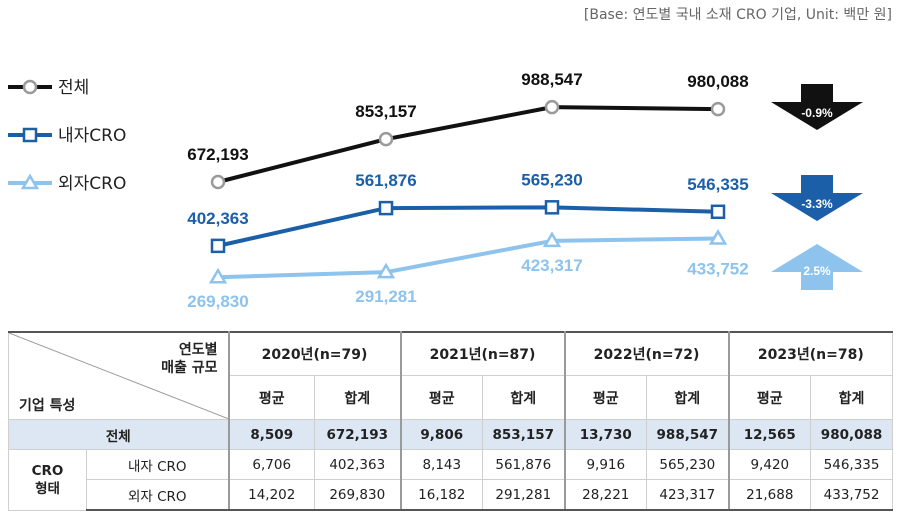 The height and width of the screenshot is (515, 900). What do you see at coordinates (852, 464) in the screenshot?
I see `table-cell: 546,335` at bounding box center [852, 464].